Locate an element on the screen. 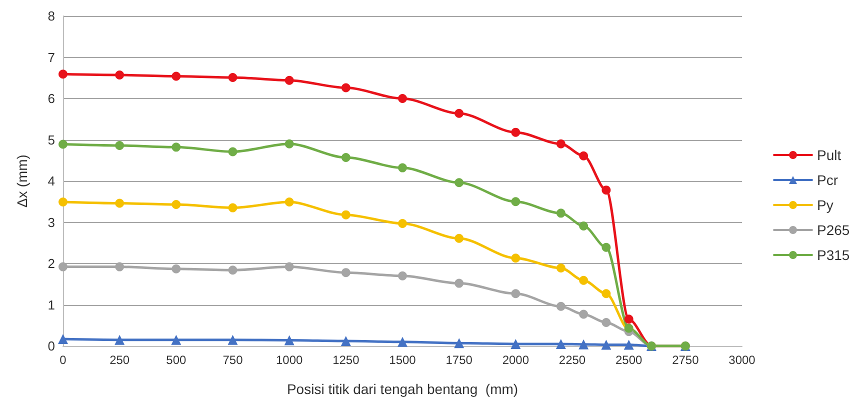 Image resolution: width=862 pixels, height=410 pixels. x-tick-label: 250 is located at coordinates (120, 360).